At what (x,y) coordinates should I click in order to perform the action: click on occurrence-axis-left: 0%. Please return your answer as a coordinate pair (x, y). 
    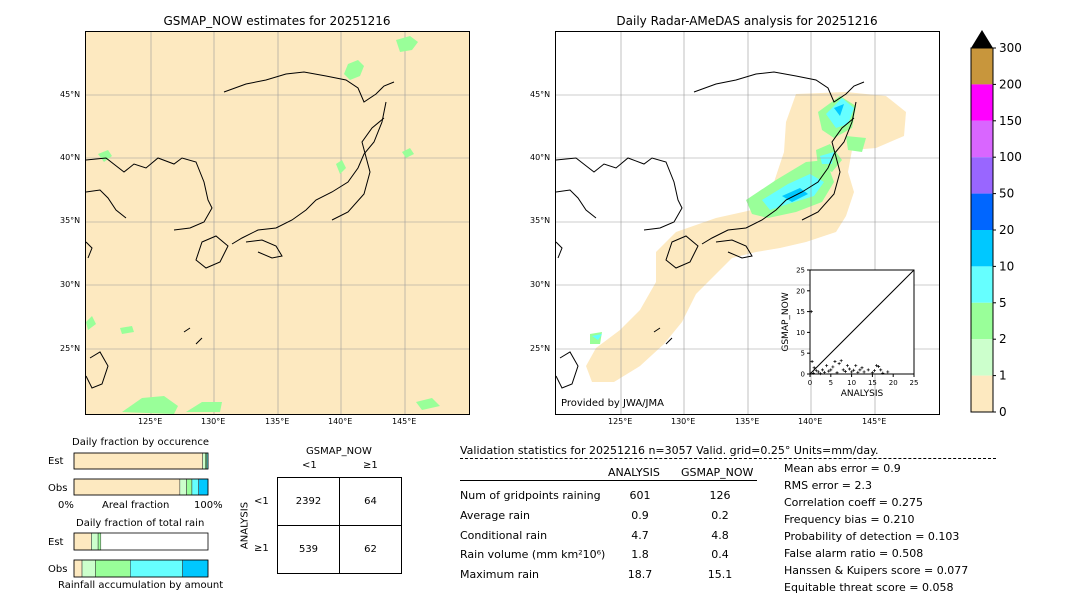
    Looking at the image, I should click on (66, 505).